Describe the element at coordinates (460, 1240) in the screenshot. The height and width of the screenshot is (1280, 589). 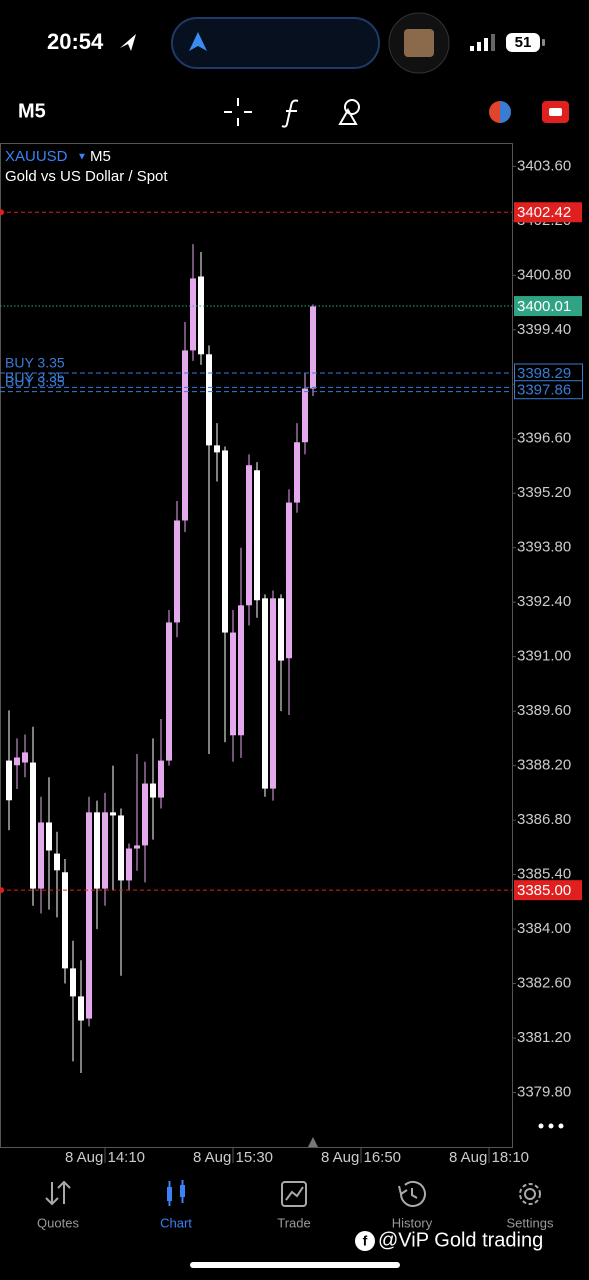
I see `watermark: @ViP Gold trading` at that location.